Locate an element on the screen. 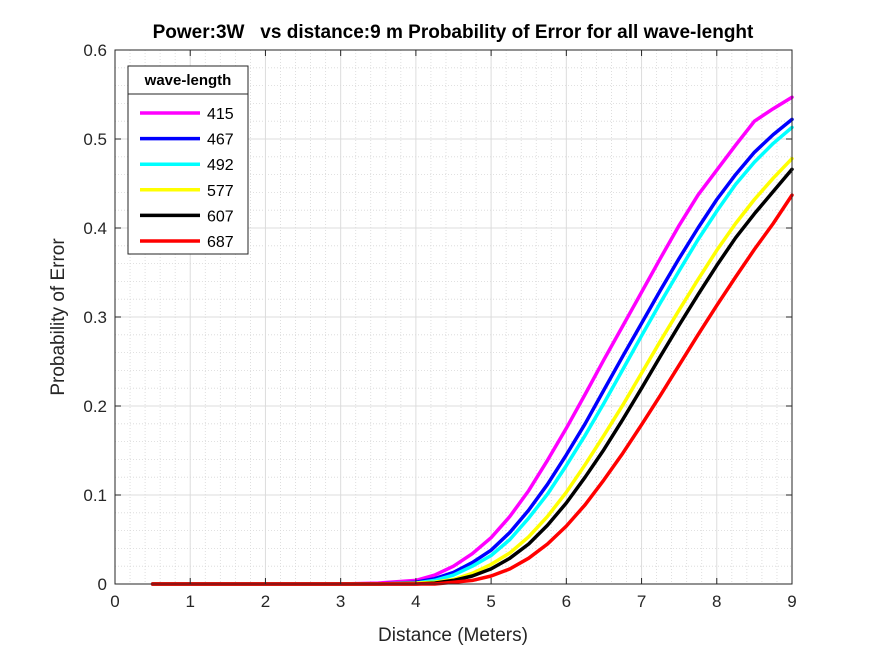  legend-label-415: 415 is located at coordinates (220, 114).